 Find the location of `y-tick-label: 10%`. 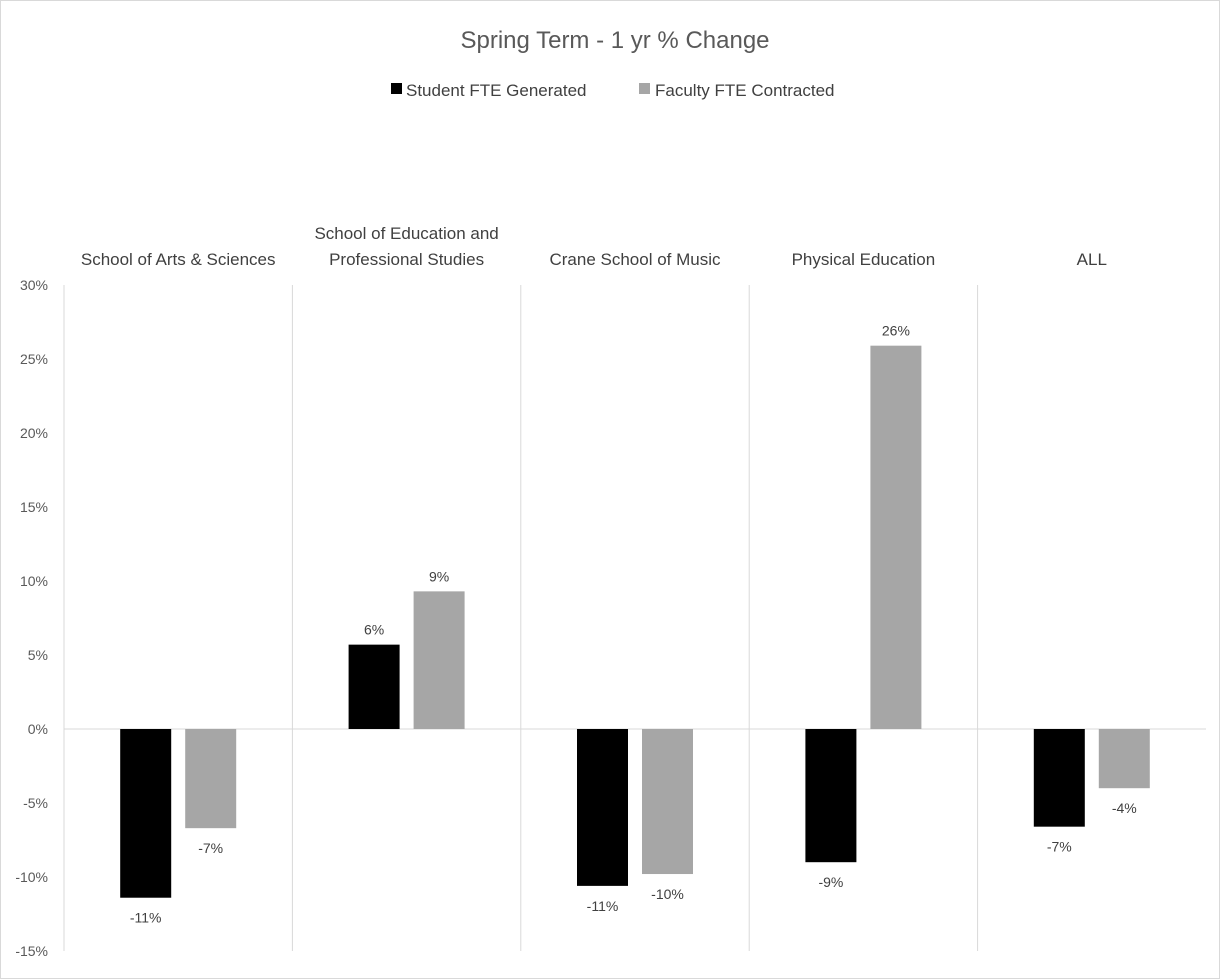

y-tick-label: 10% is located at coordinates (34, 581).